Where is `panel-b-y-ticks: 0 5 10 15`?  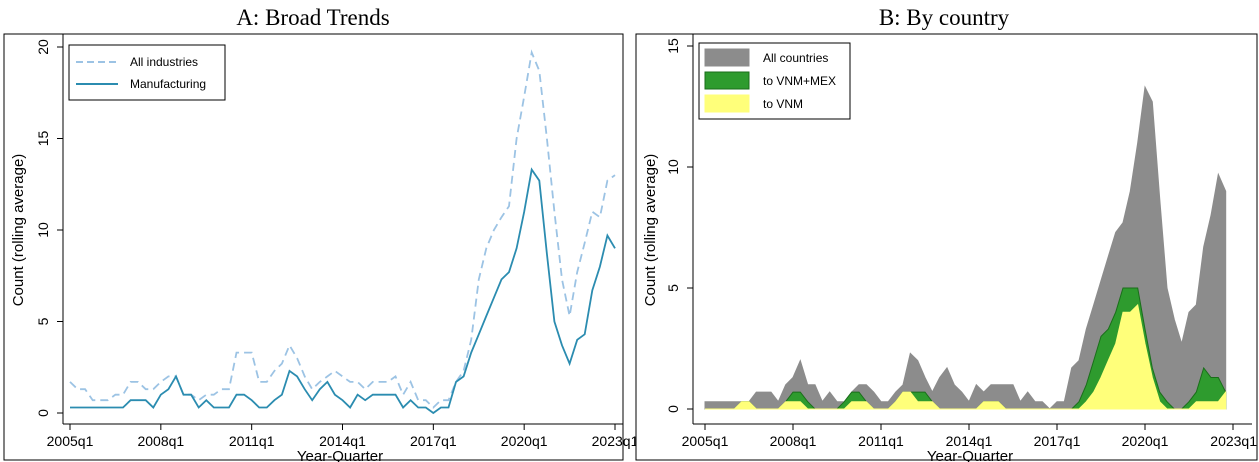
panel-b-y-ticks: 0 5 10 15 is located at coordinates (679, 225).